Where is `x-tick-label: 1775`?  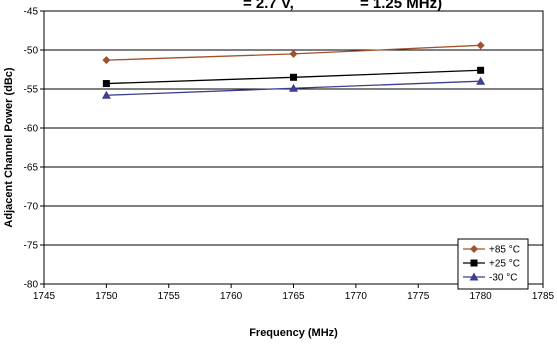
x-tick-label: 1775 is located at coordinates (418, 296).